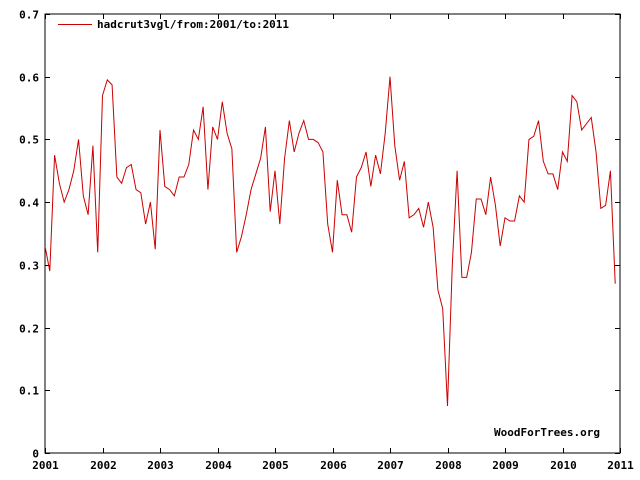 The image size is (640, 480). I want to click on legend: hadcrut3vgl/from:2001/to:2011, so click(173, 24).